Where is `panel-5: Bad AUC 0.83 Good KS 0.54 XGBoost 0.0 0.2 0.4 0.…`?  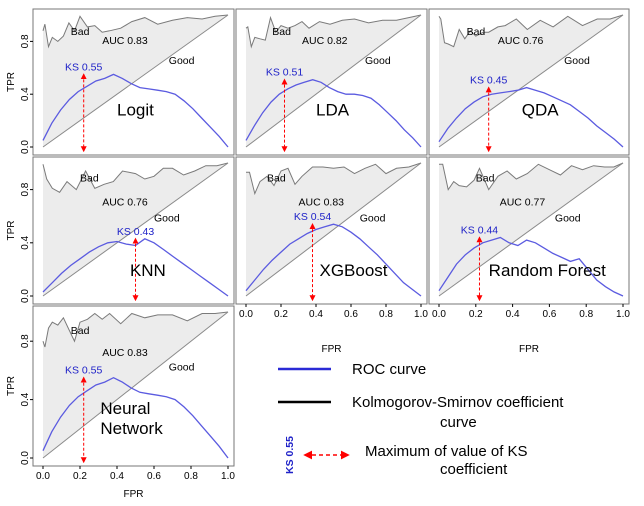 panel-5: Bad AUC 0.83 Good KS 0.54 XGBoost 0.0 0.2 0.4 0.… is located at coordinates (331, 255).